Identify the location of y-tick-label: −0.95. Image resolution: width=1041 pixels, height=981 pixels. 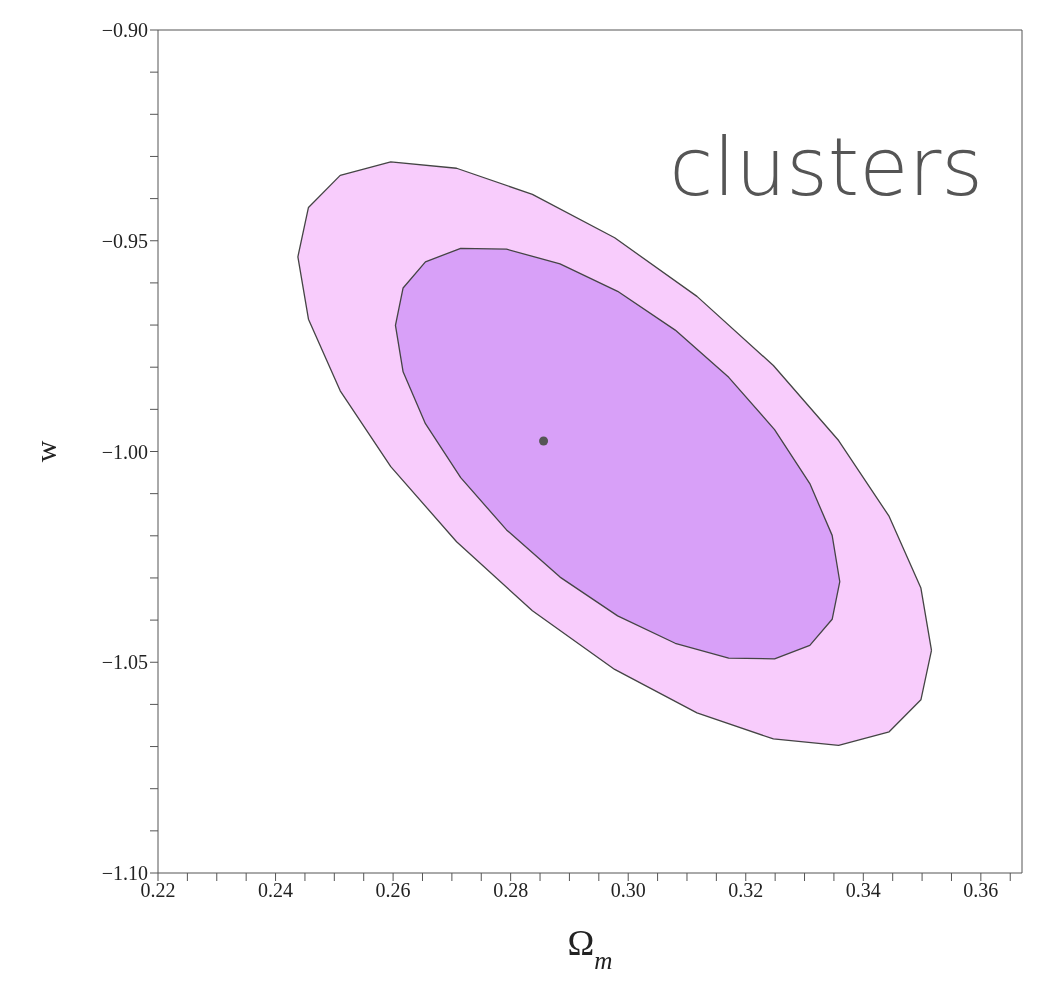
(124, 240).